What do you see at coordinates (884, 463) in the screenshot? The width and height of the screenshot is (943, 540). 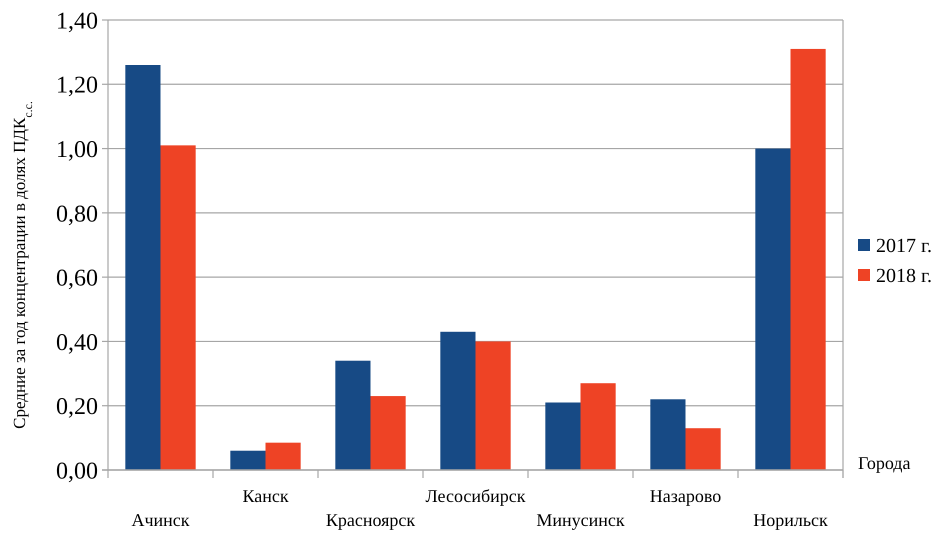 I see `x-axis-title: Города` at bounding box center [884, 463].